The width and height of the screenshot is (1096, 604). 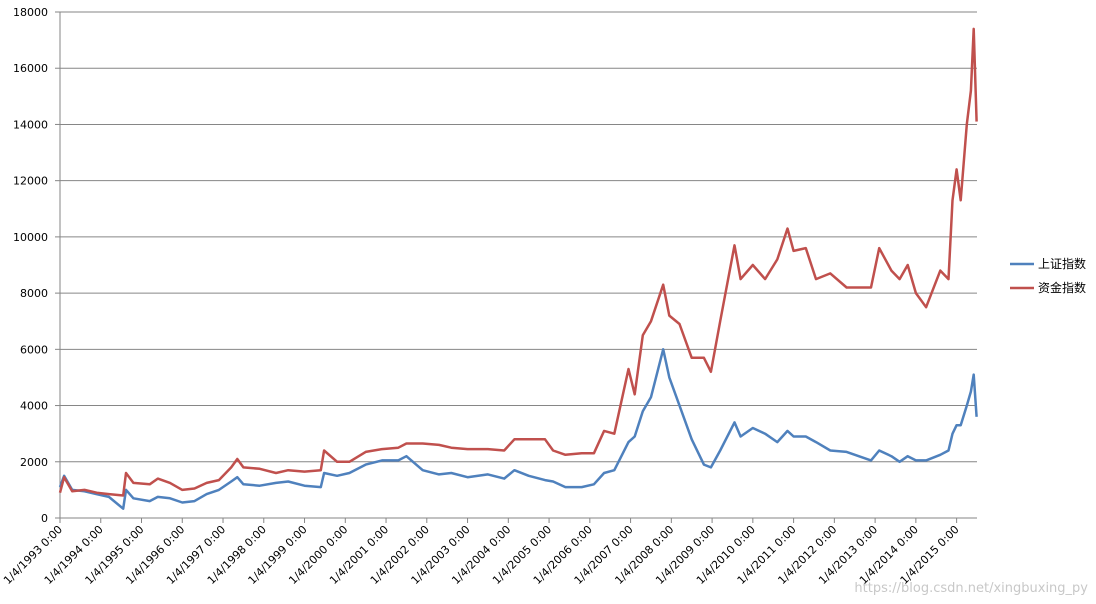 I want to click on y-tick-label: 14000, so click(x=30, y=124).